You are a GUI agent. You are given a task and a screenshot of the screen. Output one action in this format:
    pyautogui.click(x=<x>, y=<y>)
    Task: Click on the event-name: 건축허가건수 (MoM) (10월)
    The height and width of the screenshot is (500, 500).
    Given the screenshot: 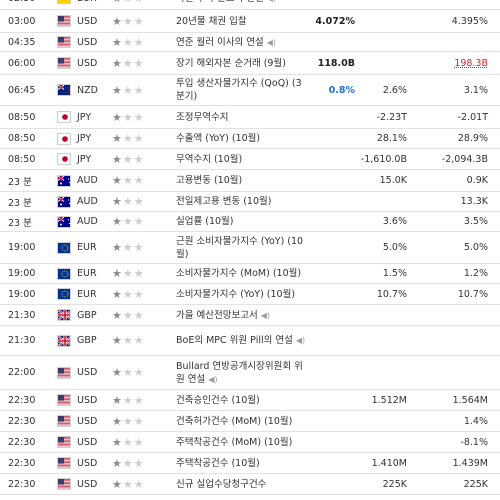 What is the action you would take?
    pyautogui.click(x=243, y=421)
    